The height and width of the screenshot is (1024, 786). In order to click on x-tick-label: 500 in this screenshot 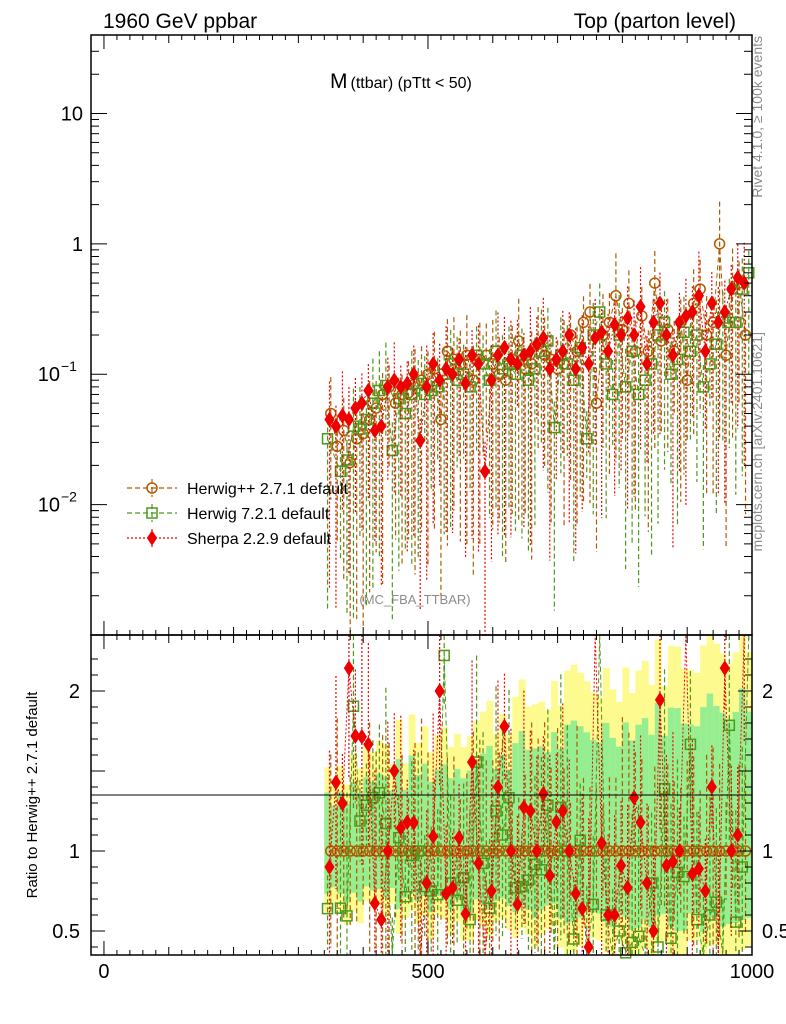, I will do `click(427, 972)`.